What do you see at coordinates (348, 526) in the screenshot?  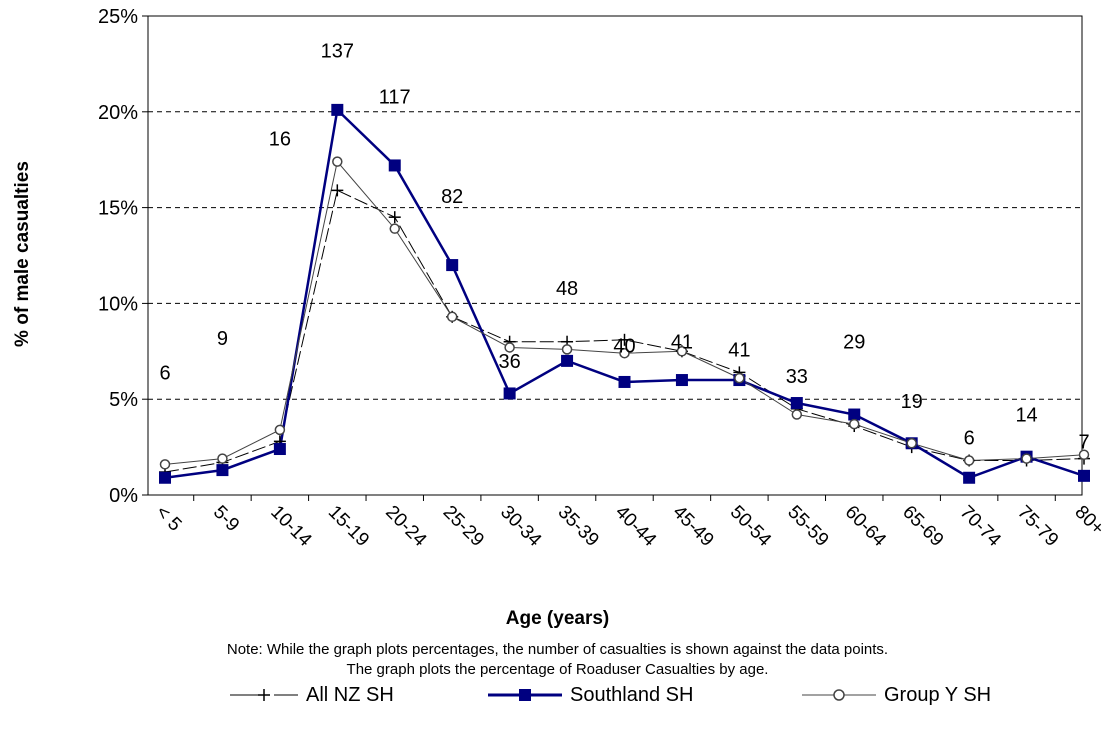 I see `x-tick-label: 15-19` at bounding box center [348, 526].